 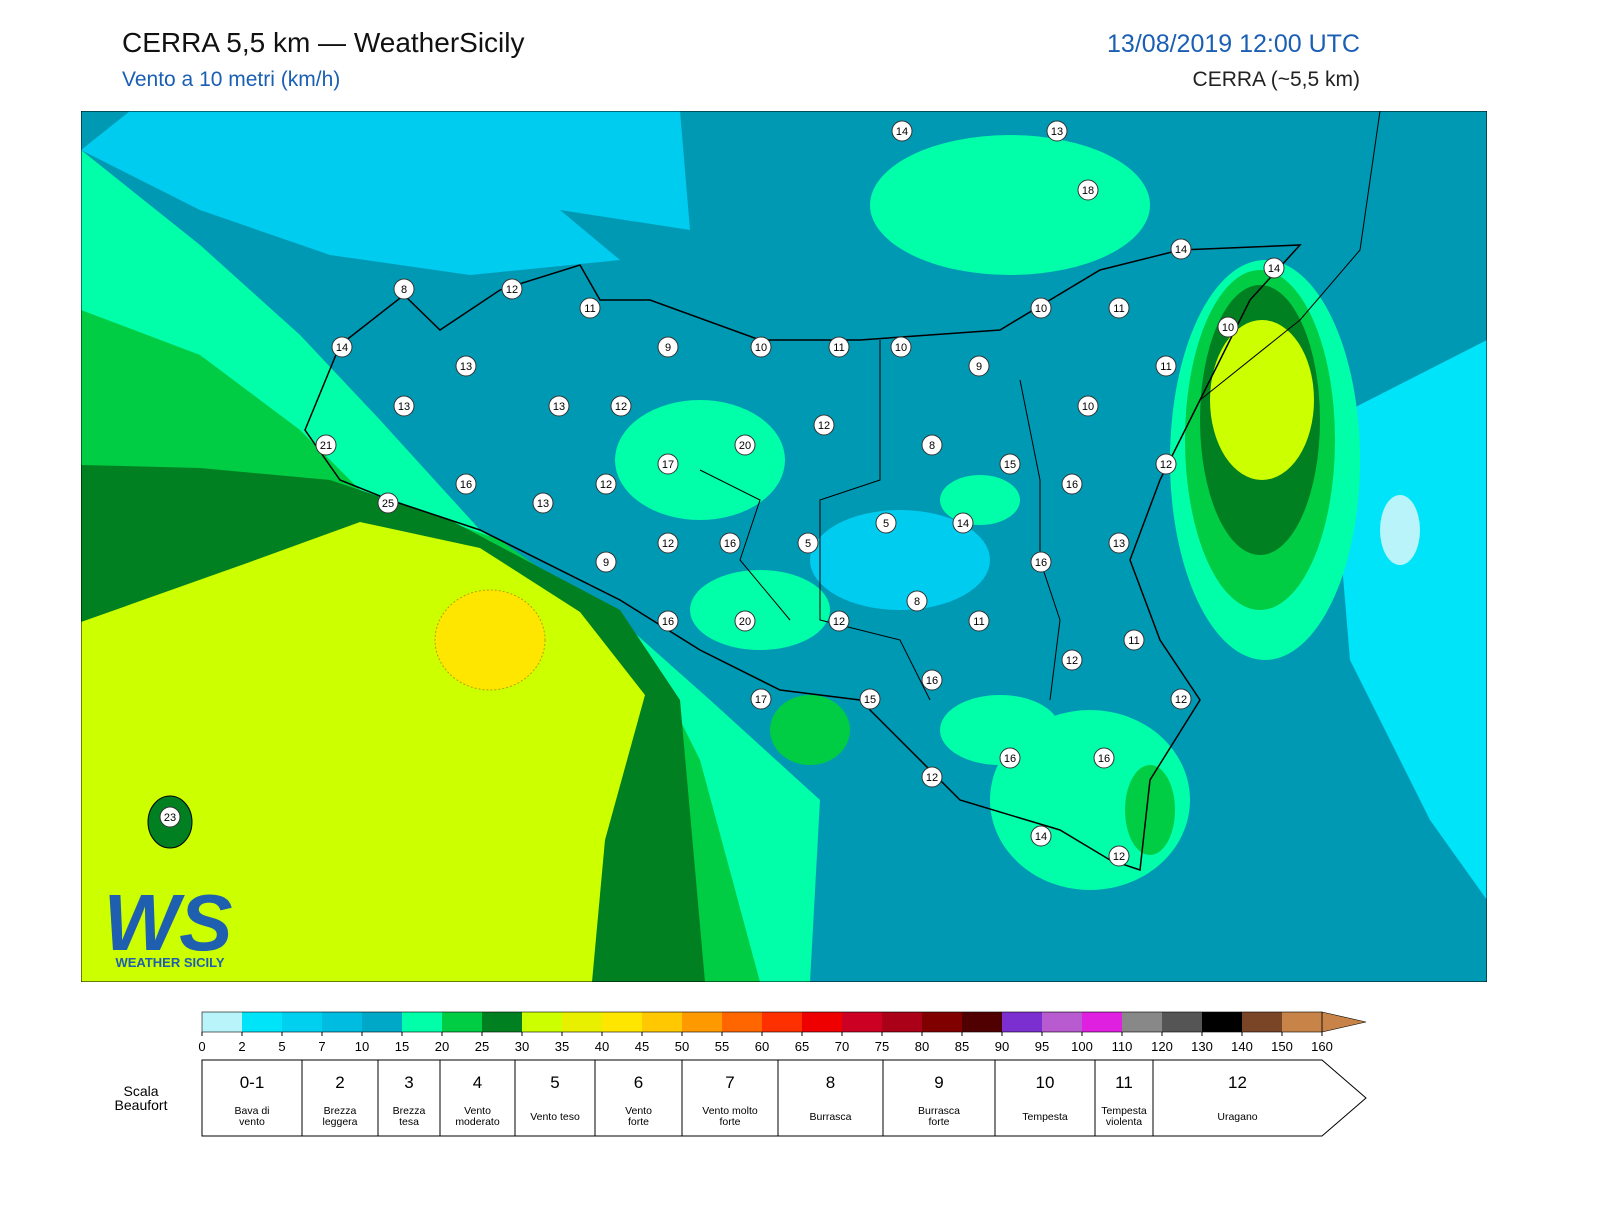 I want to click on beaufort-title: Scala, so click(x=140, y=1091).